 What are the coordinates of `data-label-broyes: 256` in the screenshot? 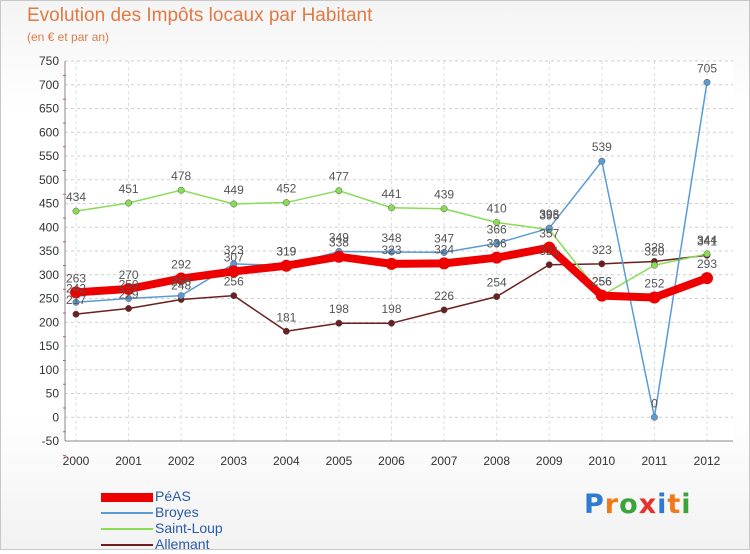 It's located at (181, 282).